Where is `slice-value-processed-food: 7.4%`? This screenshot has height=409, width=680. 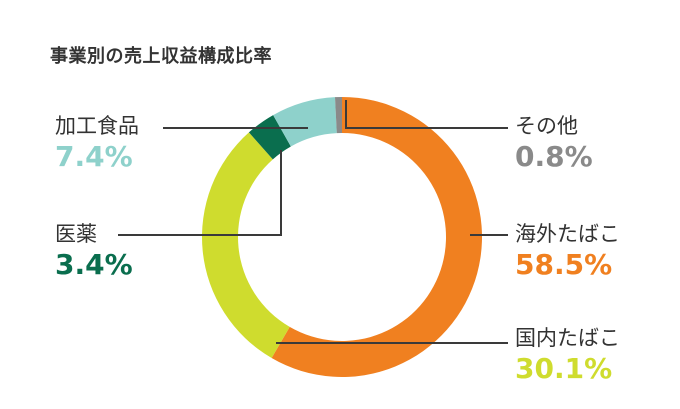 slice-value-processed-food: 7.4% is located at coordinates (94, 156).